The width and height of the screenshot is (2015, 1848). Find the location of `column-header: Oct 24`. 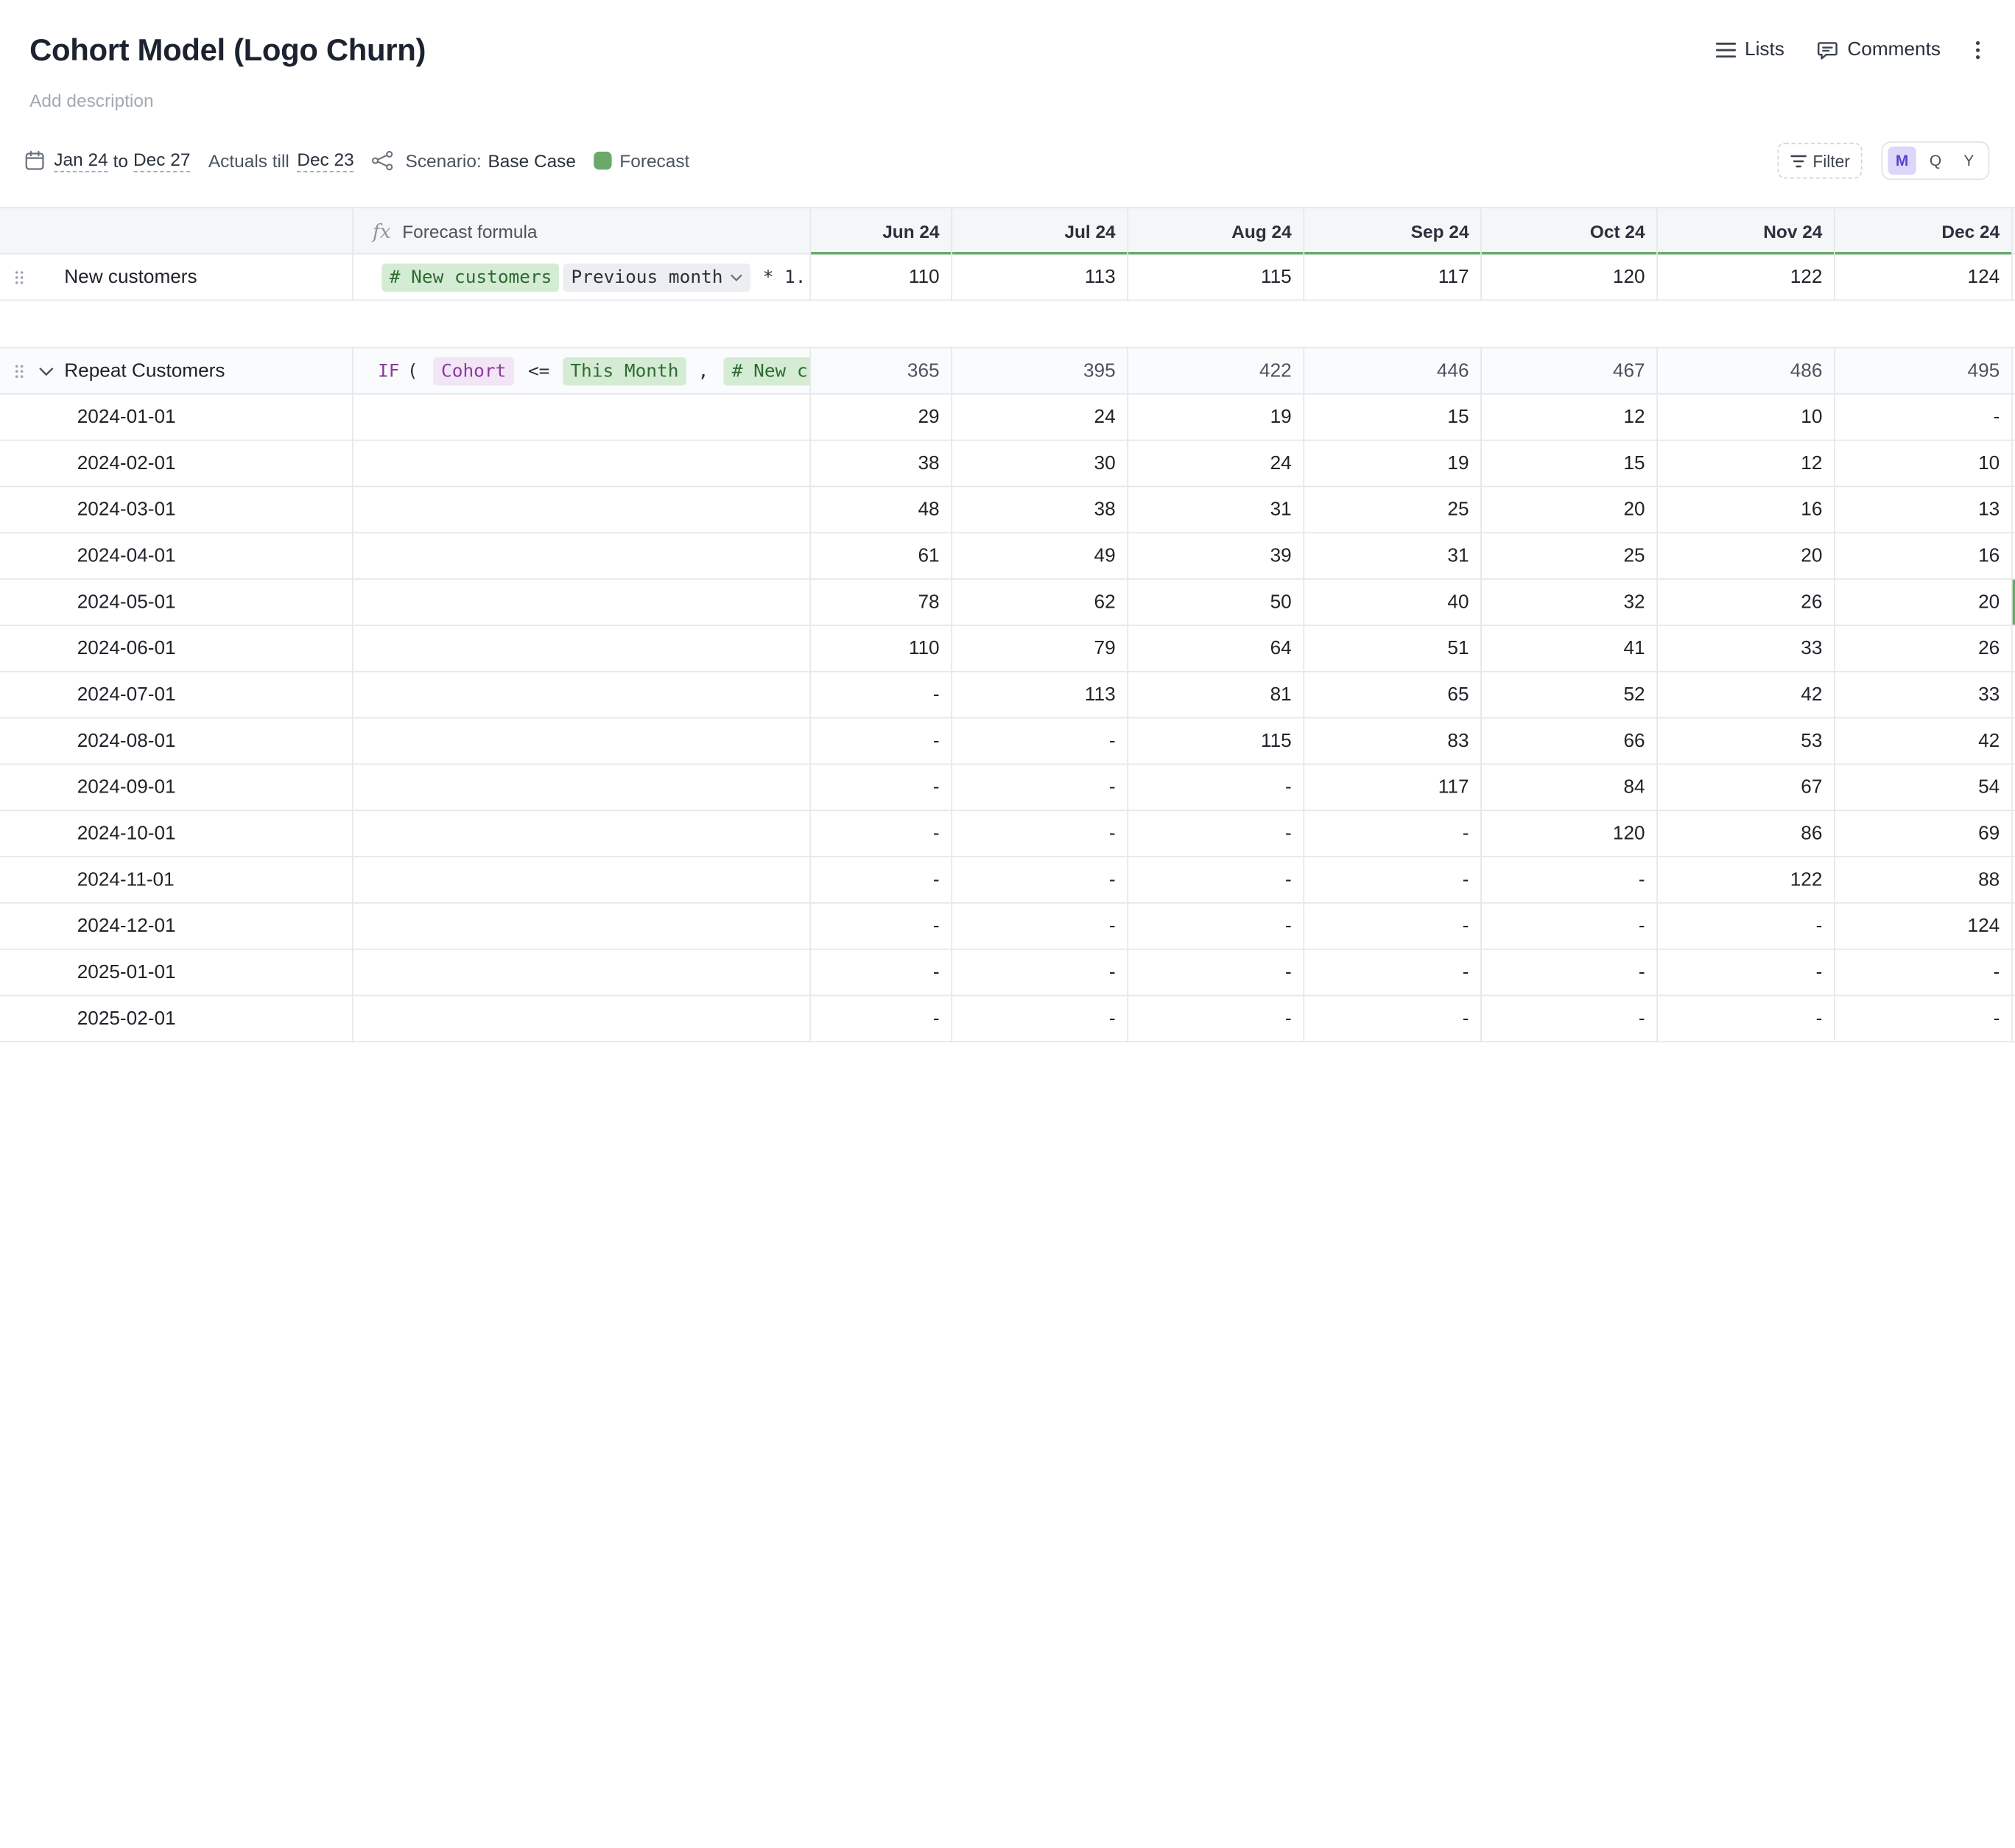

column-header: Oct 24 is located at coordinates (1570, 231).